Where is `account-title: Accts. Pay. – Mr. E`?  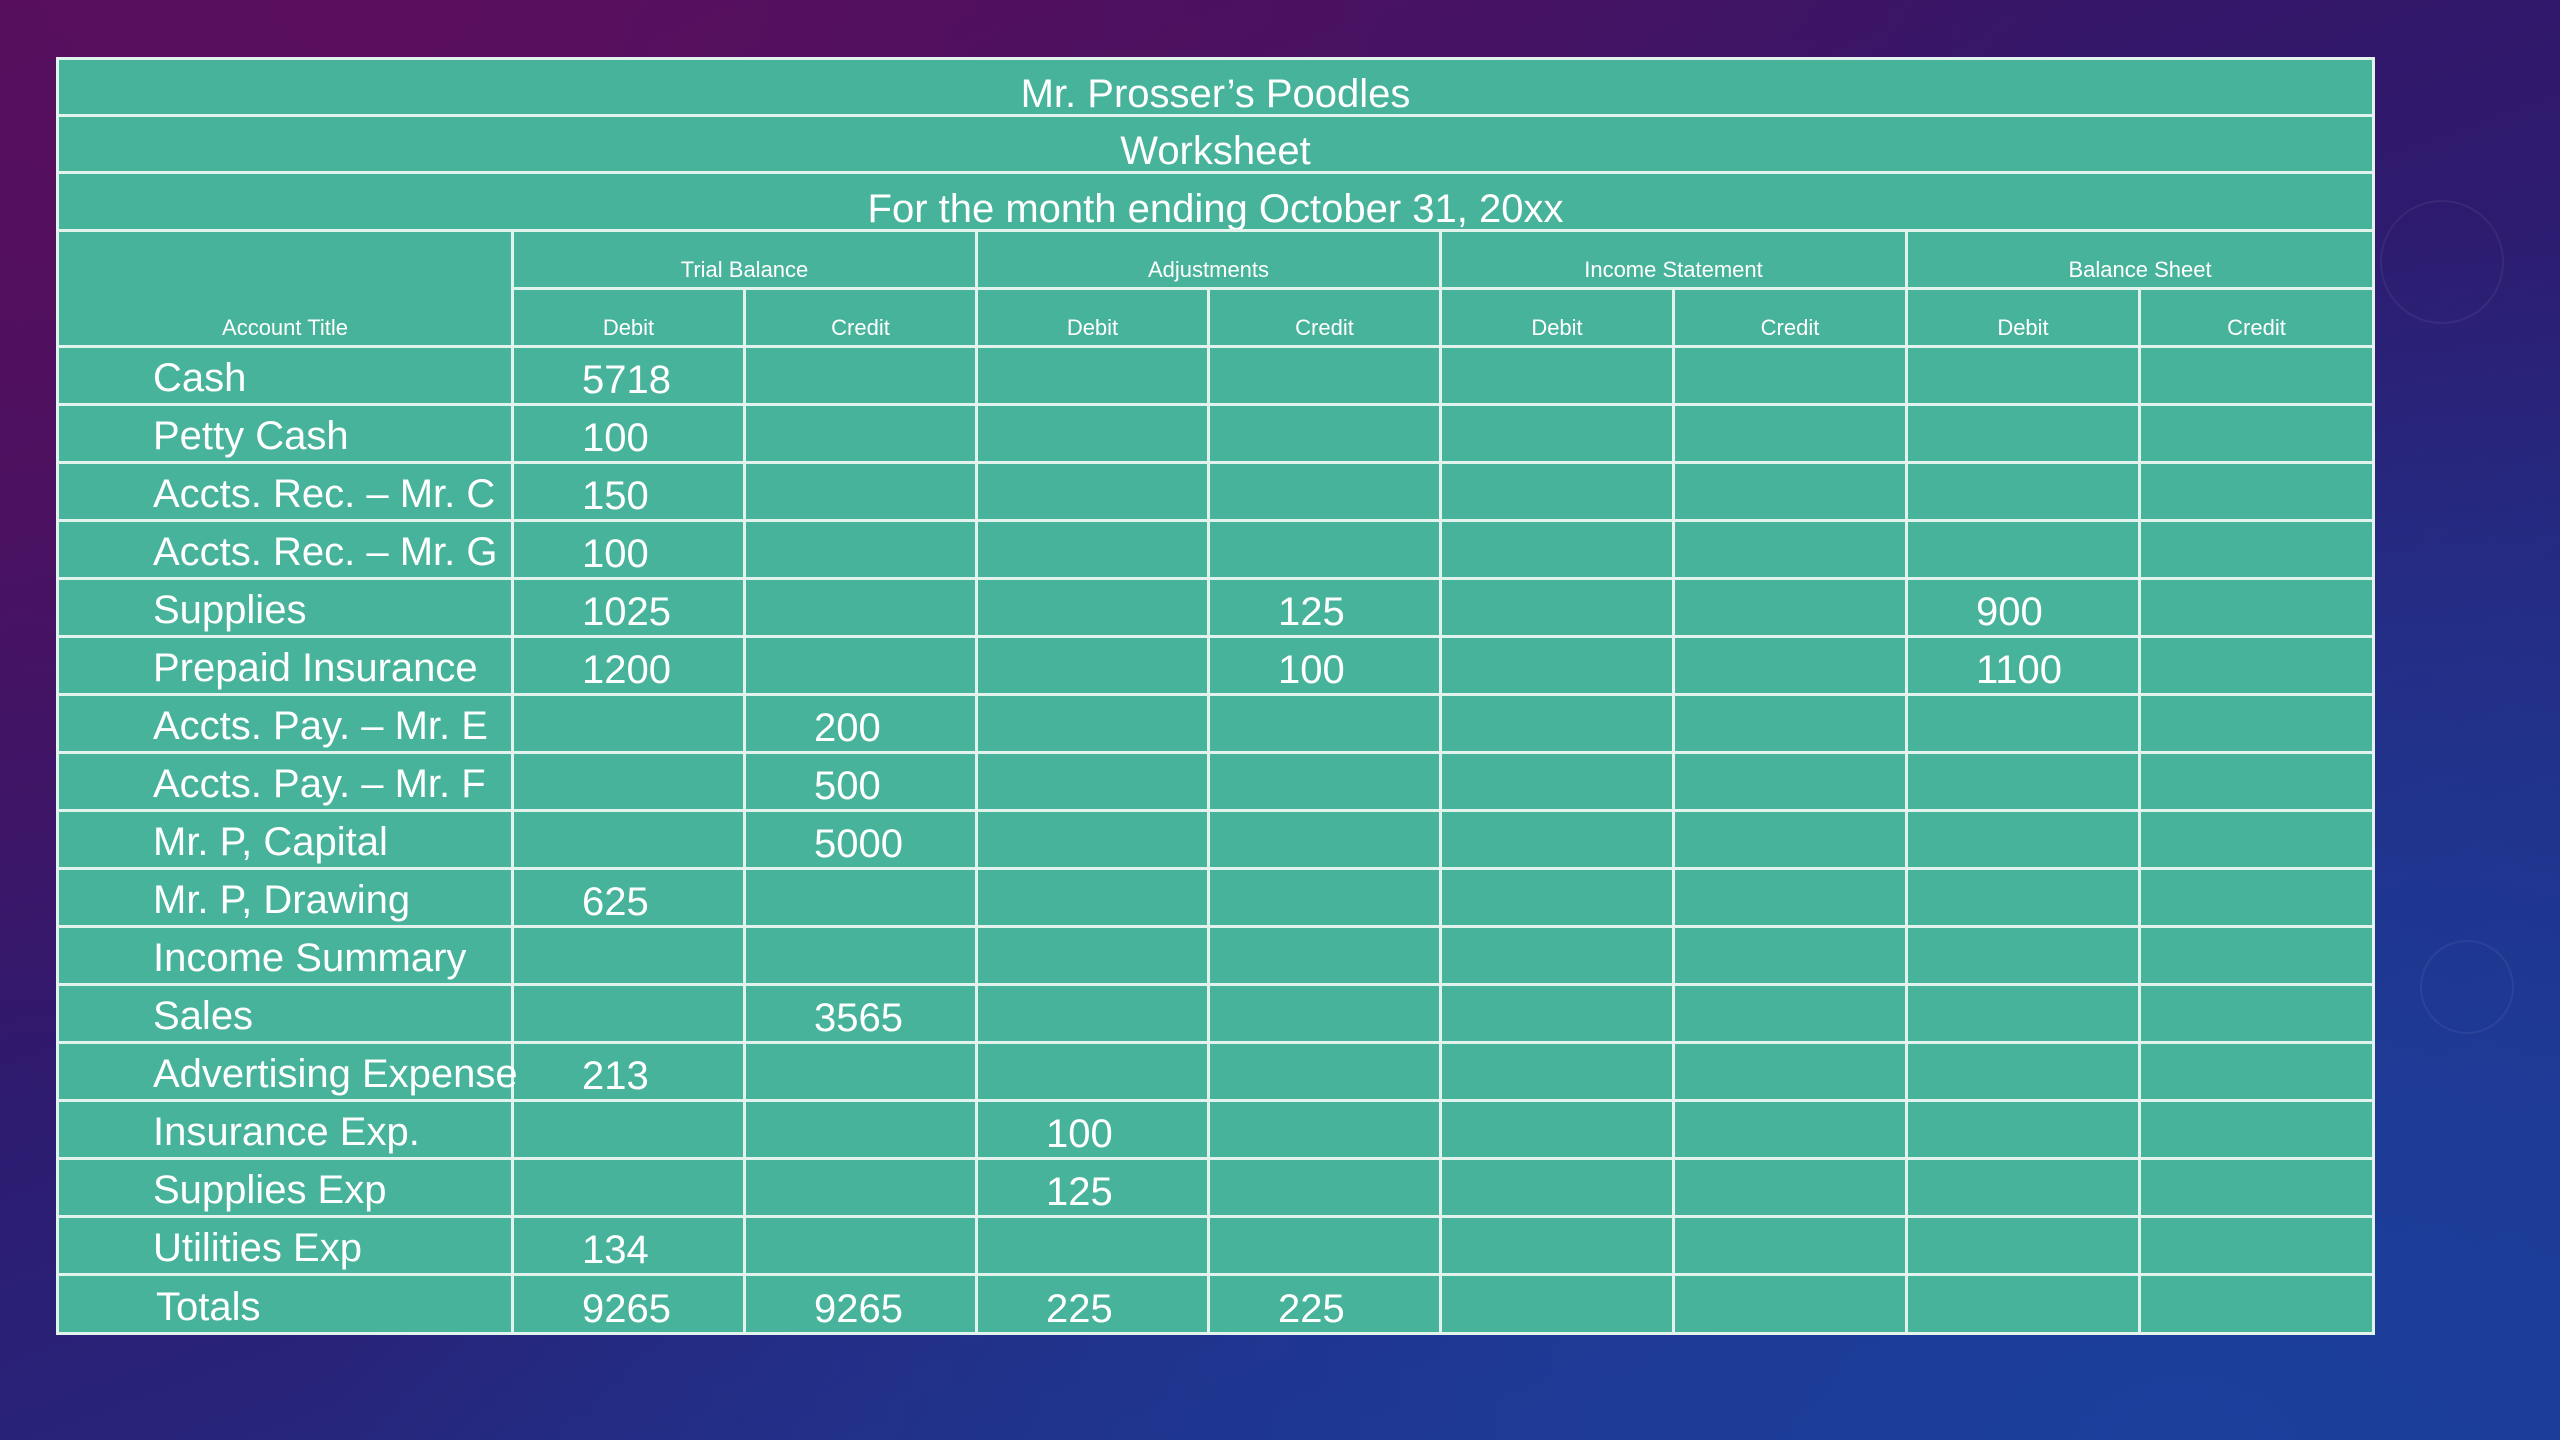 account-title: Accts. Pay. – Mr. E is located at coordinates (285, 723).